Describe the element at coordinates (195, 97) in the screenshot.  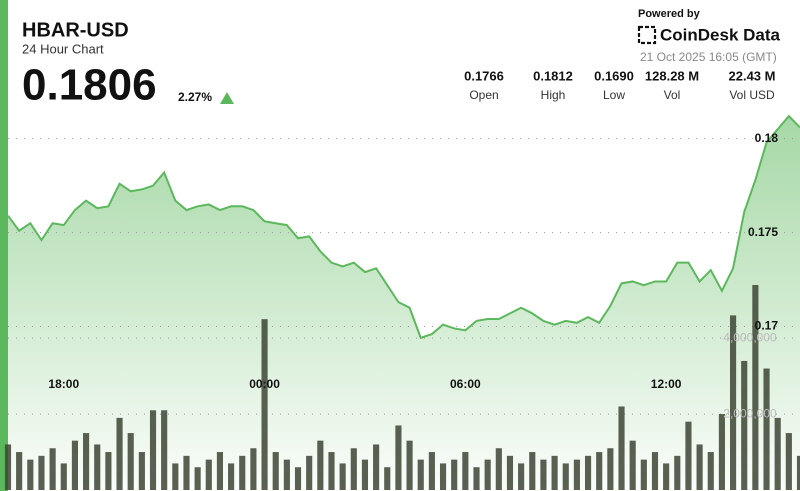
I see `change: 2.27%` at that location.